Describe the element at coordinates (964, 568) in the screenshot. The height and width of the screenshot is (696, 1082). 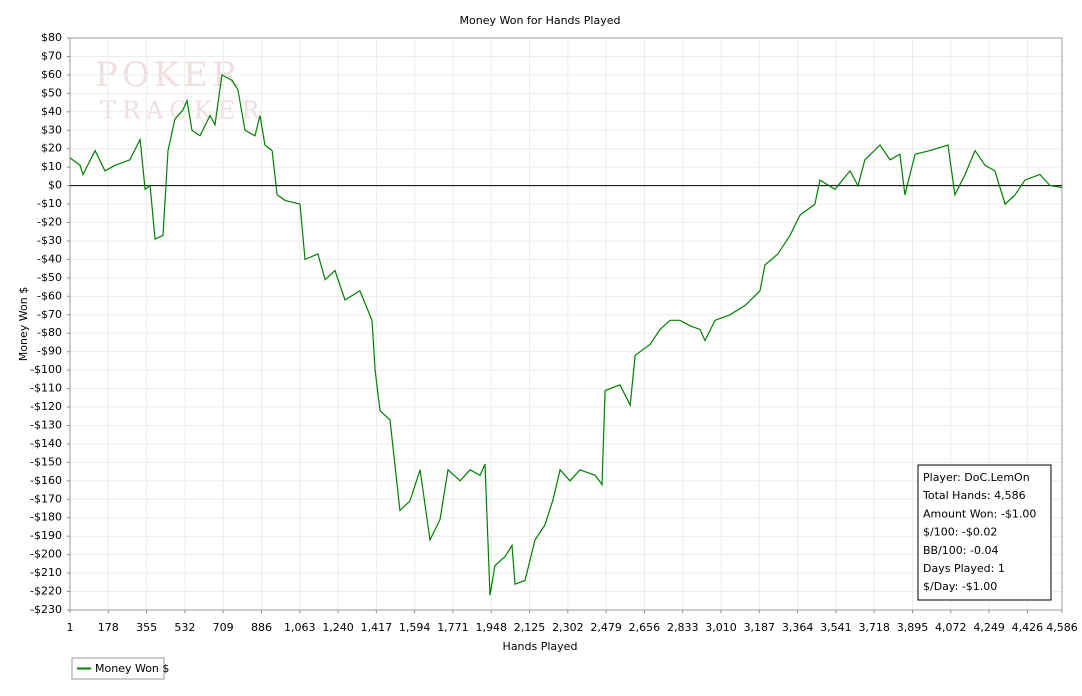
I see `info-line: Days Played: 1` at that location.